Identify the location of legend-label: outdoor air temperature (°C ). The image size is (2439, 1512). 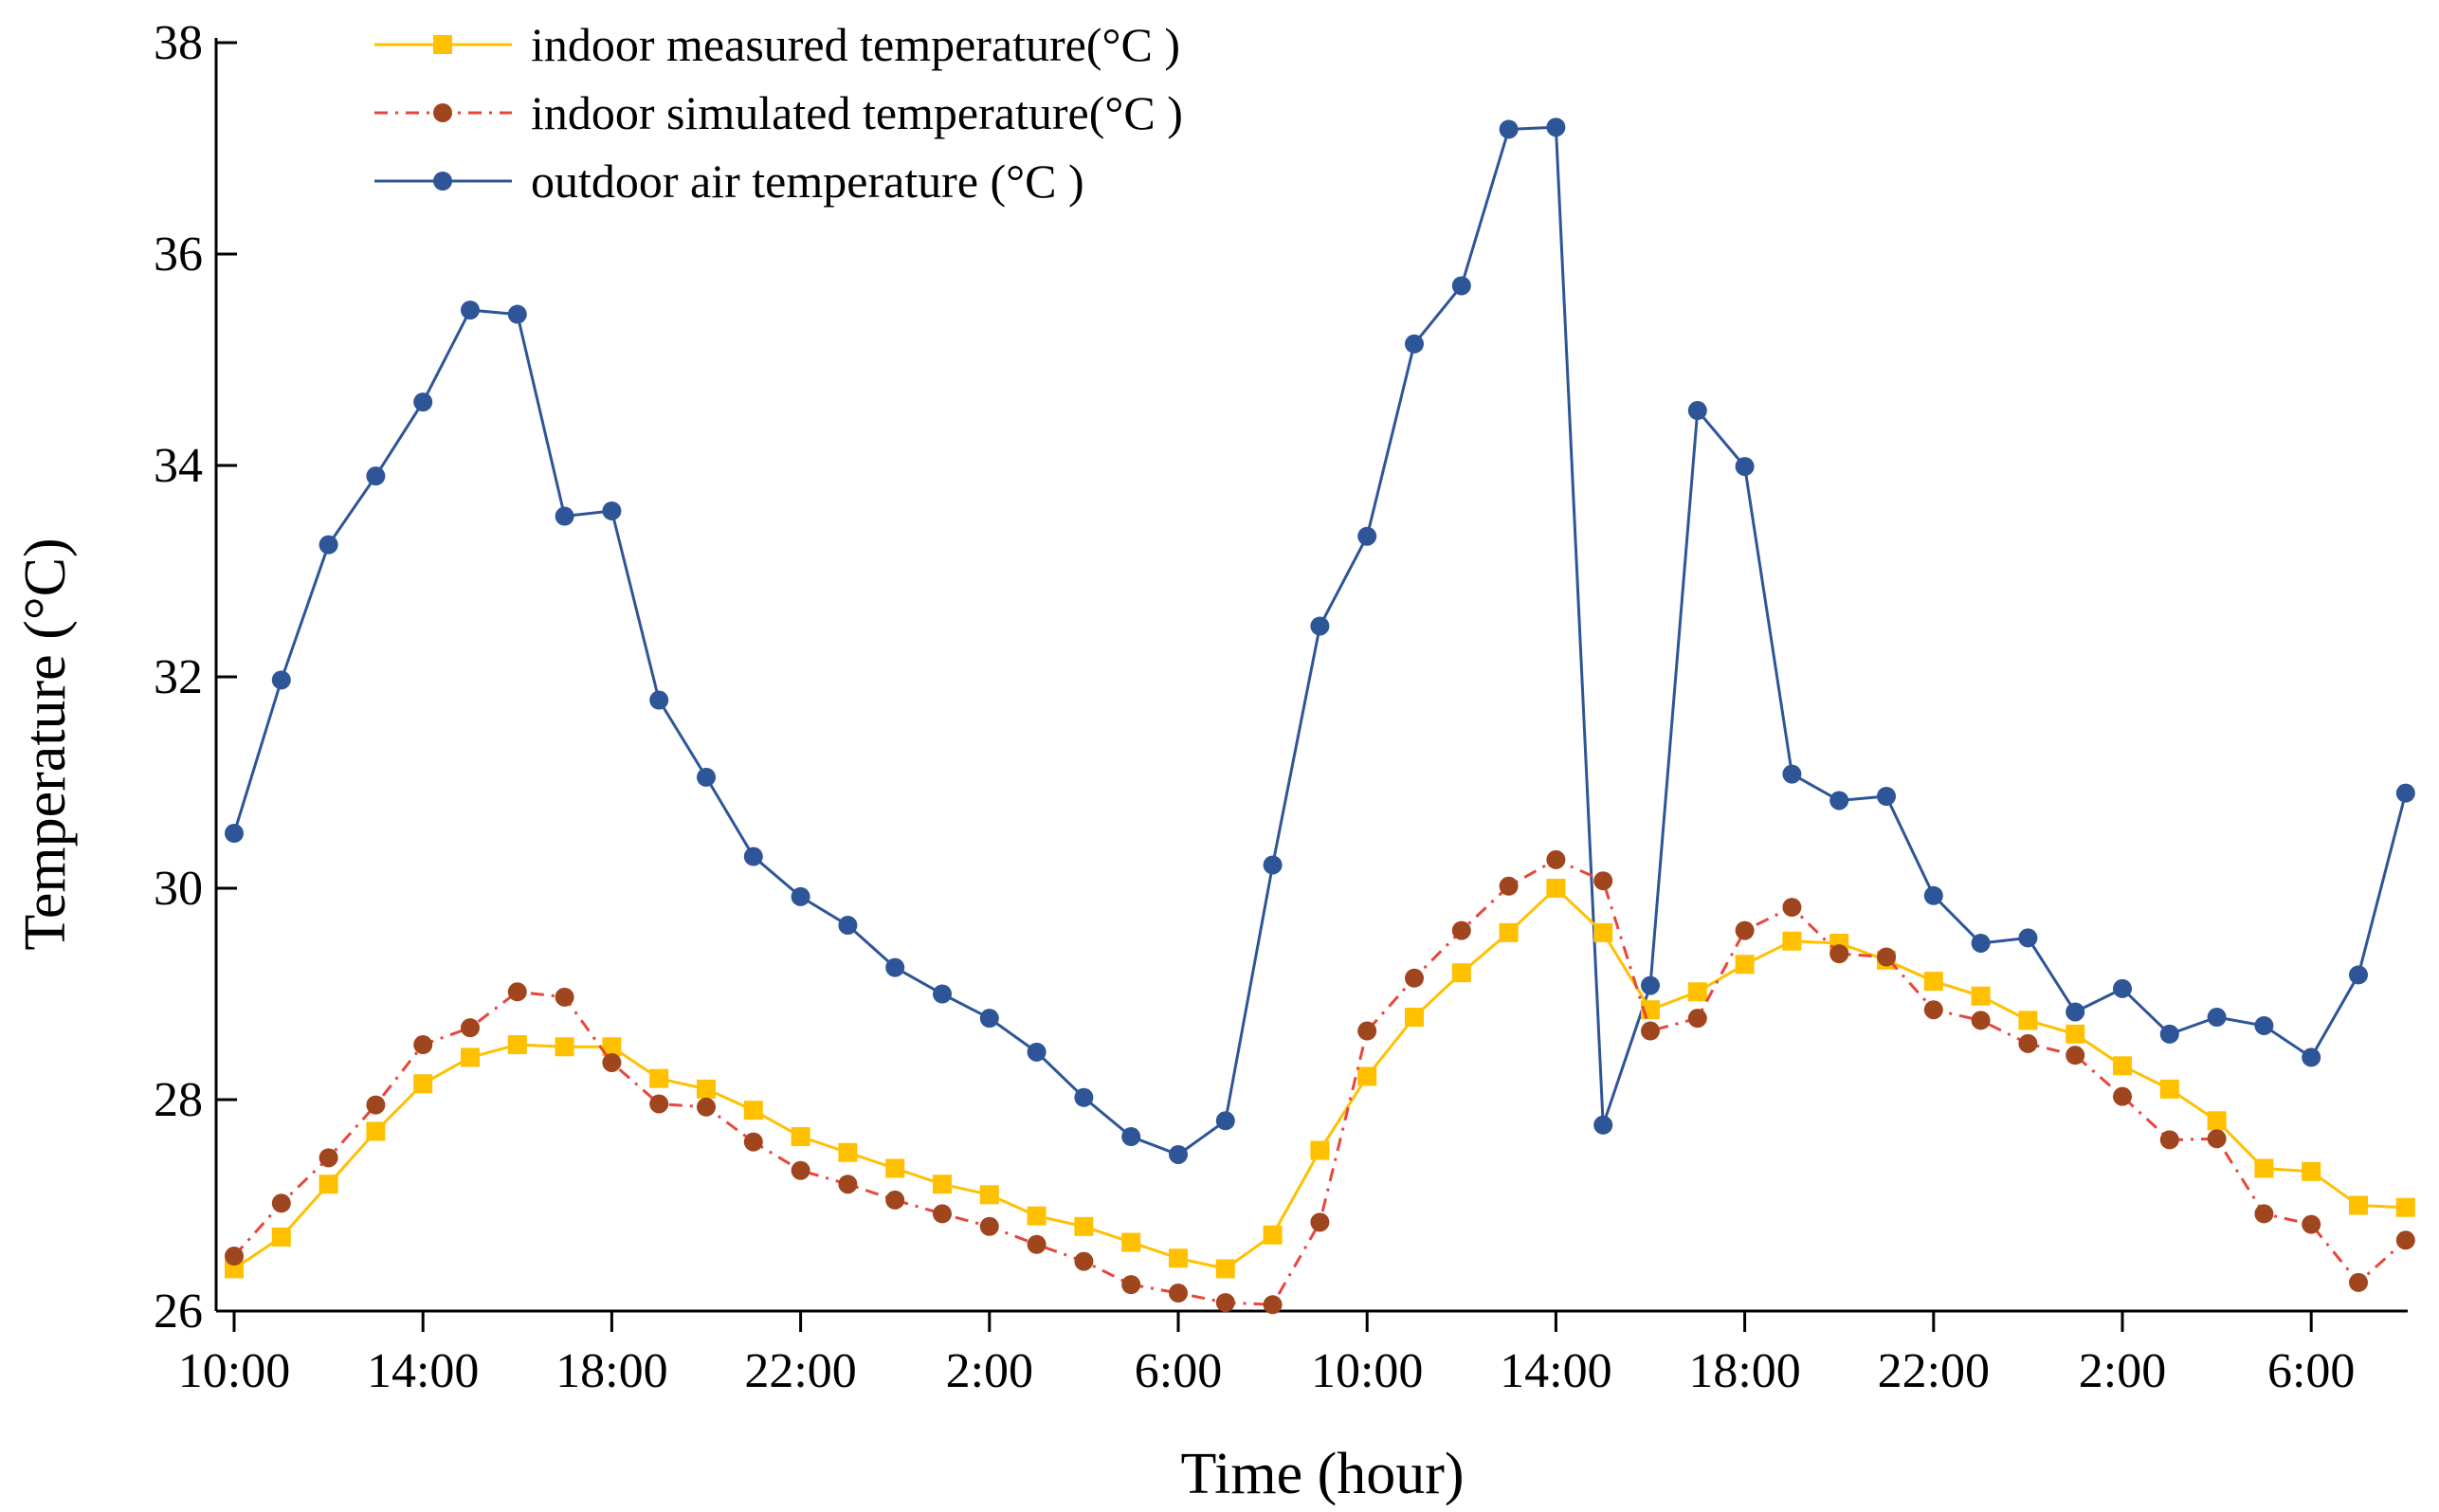
(807, 182).